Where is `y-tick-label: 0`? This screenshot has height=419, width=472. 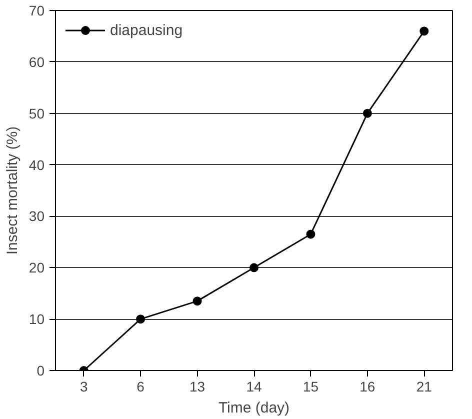 y-tick-label: 0 is located at coordinates (40, 370).